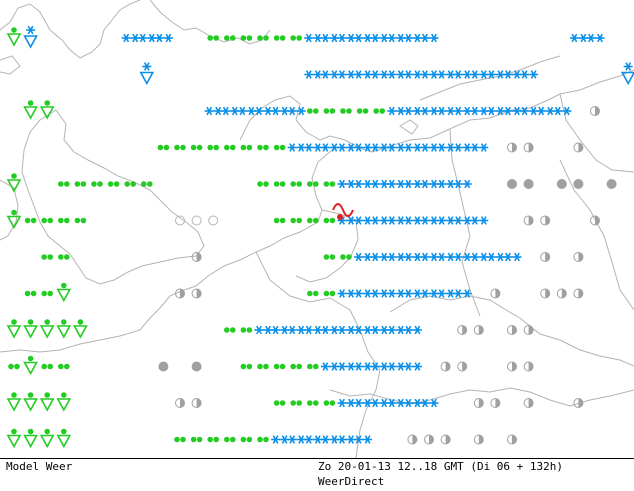 The image size is (634, 491). I want to click on coastline-norway-west, so click(10, 65).